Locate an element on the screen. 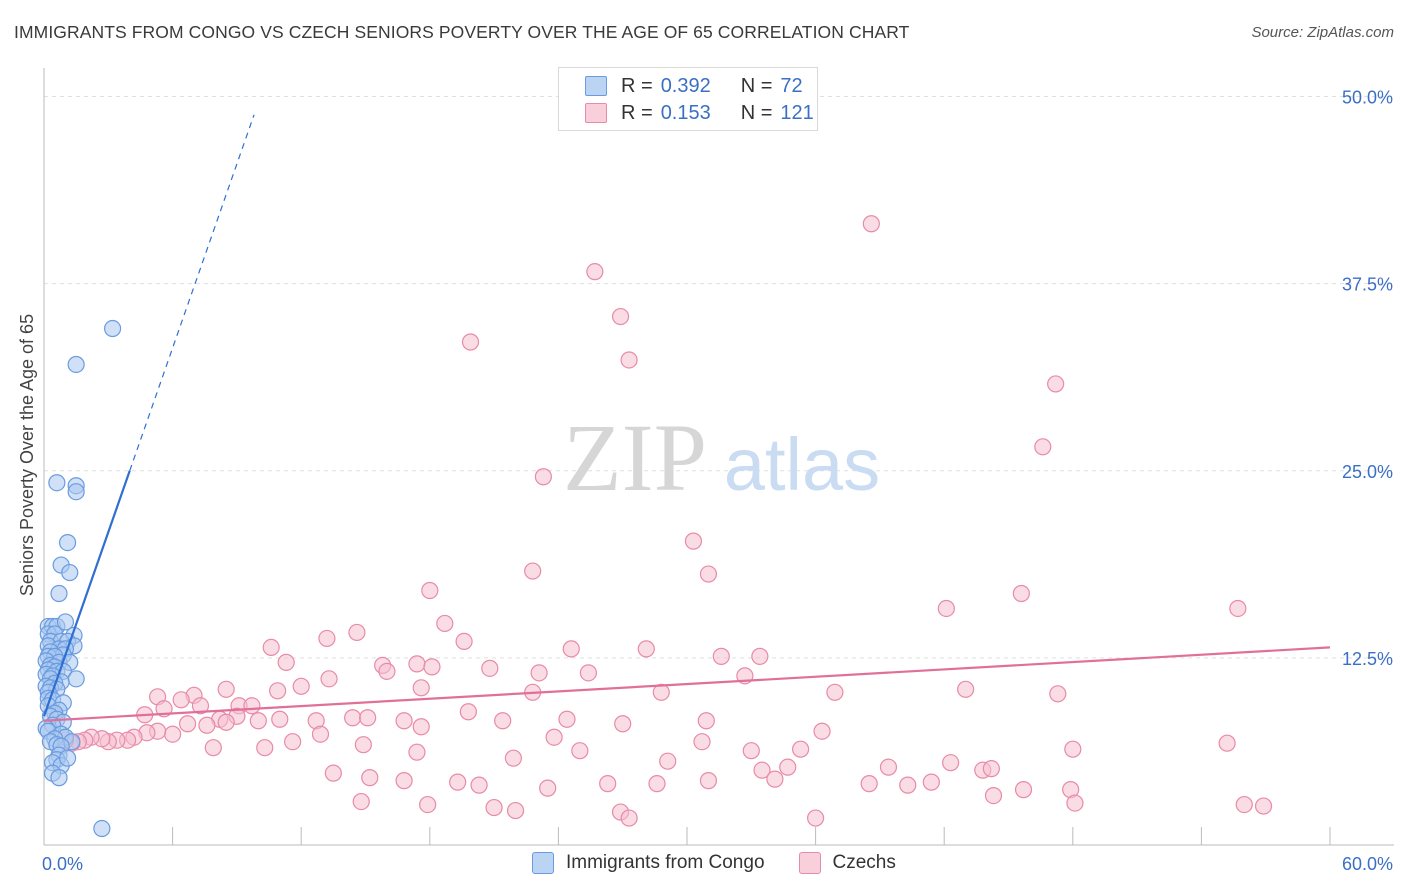 This screenshot has width=1406, height=892. czech-legend-swatch is located at coordinates (809, 863).